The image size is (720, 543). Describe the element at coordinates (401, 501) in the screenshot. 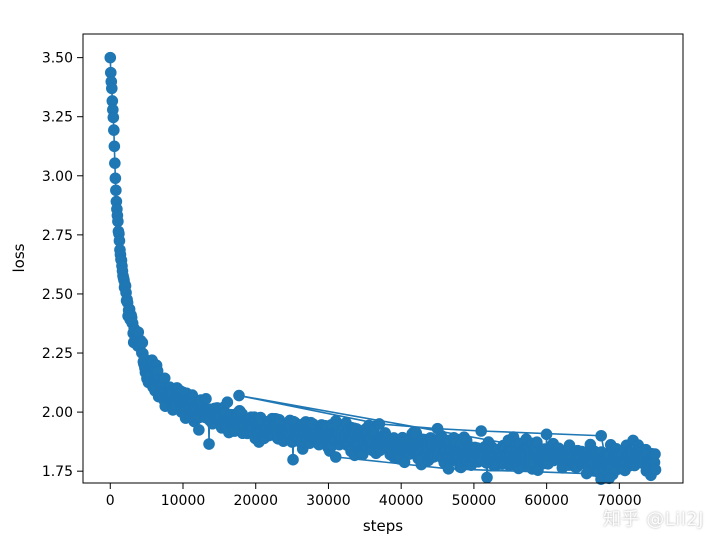

I see `x-tick-label: 40000` at that location.